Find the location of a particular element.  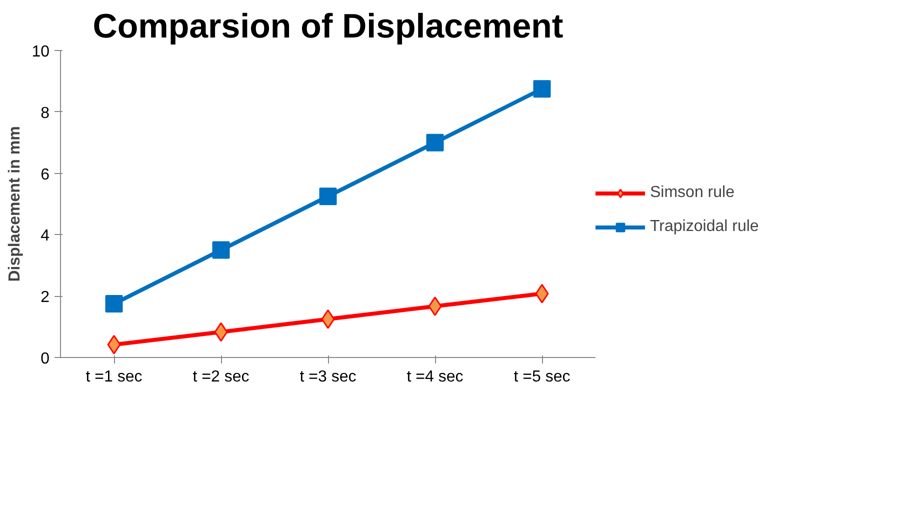

x-tick-label: t =3 sec is located at coordinates (328, 377).